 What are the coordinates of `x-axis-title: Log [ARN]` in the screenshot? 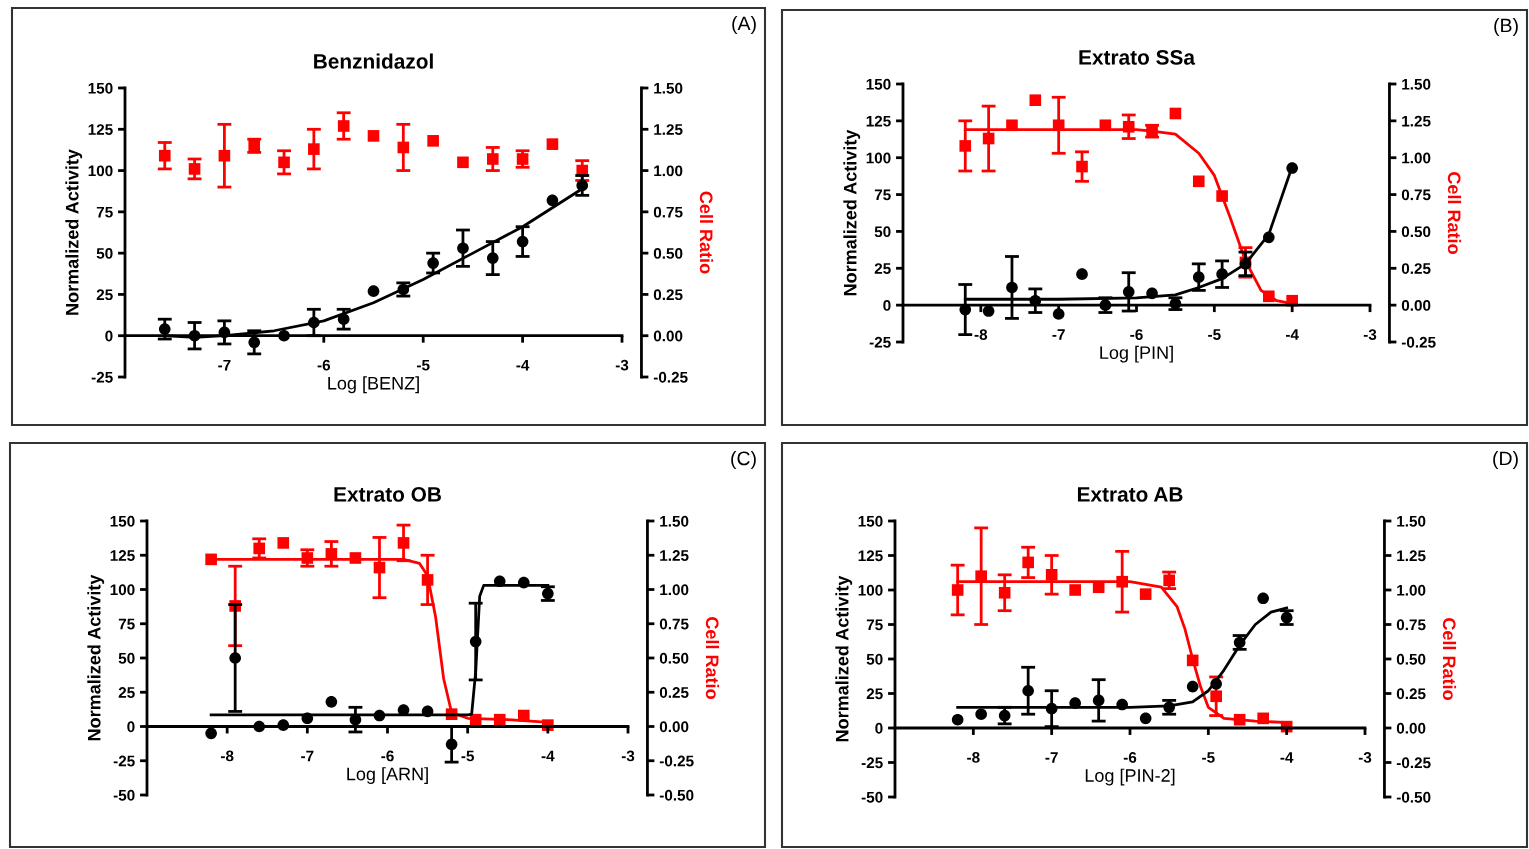 It's located at (387, 775).